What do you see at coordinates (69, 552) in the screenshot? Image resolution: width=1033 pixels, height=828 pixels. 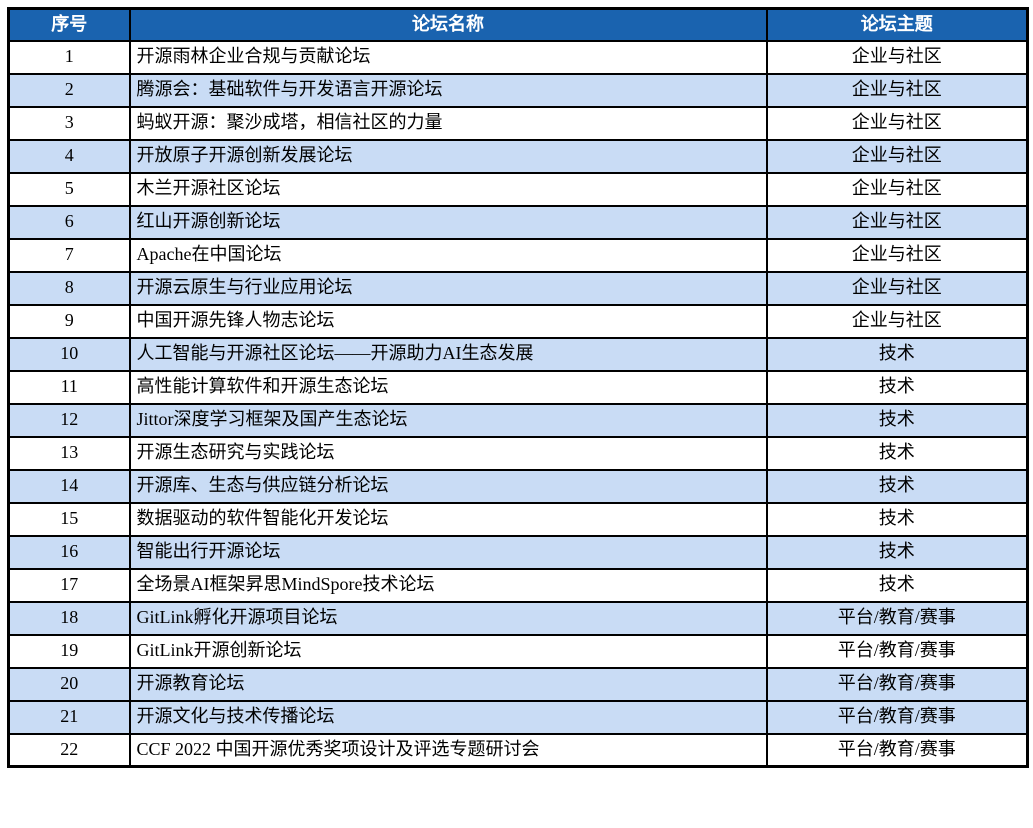 I see `row-number-cell: 16` at bounding box center [69, 552].